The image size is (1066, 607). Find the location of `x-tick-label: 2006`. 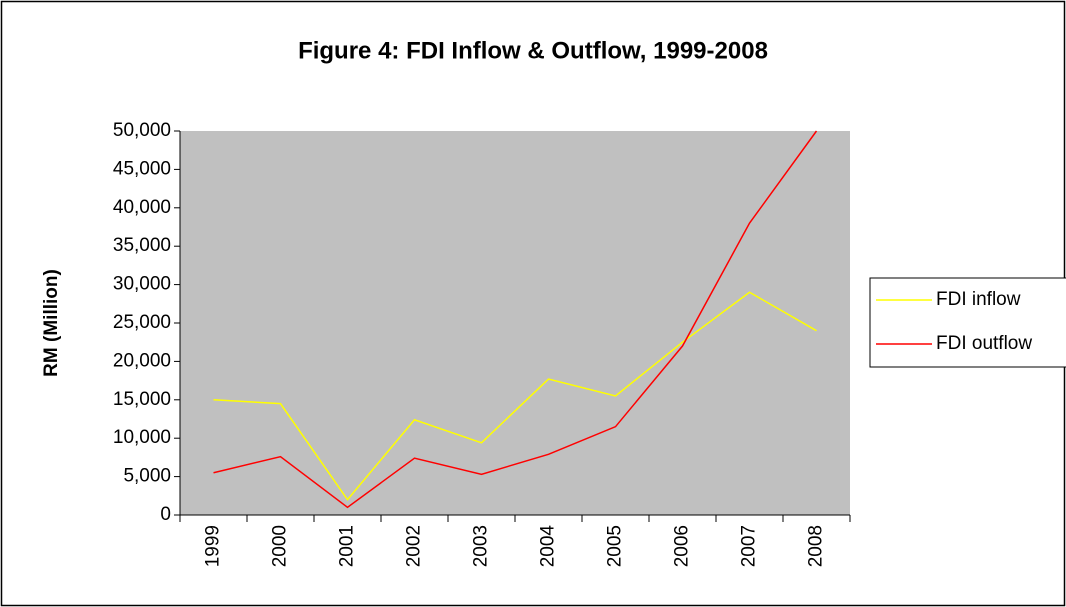

x-tick-label: 2006 is located at coordinates (682, 546).